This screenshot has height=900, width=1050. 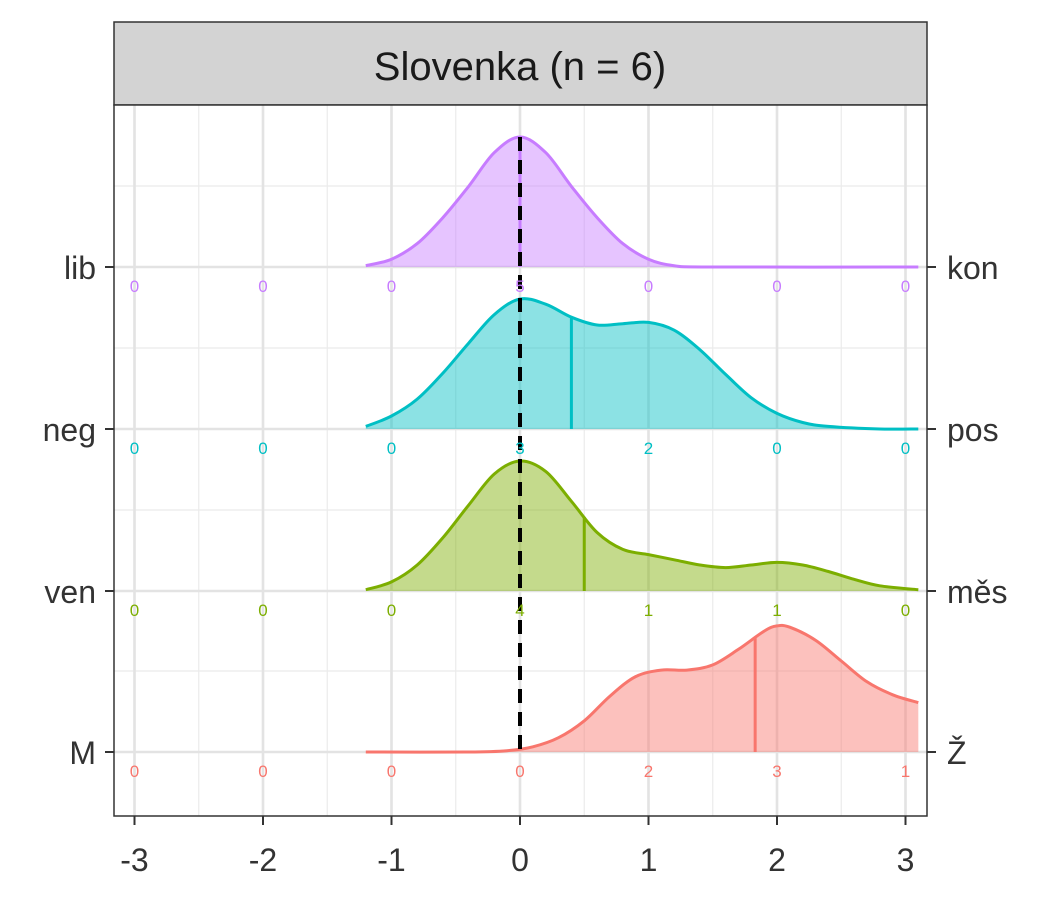 I want to click on x-tick-label: 0, so click(x=520, y=860).